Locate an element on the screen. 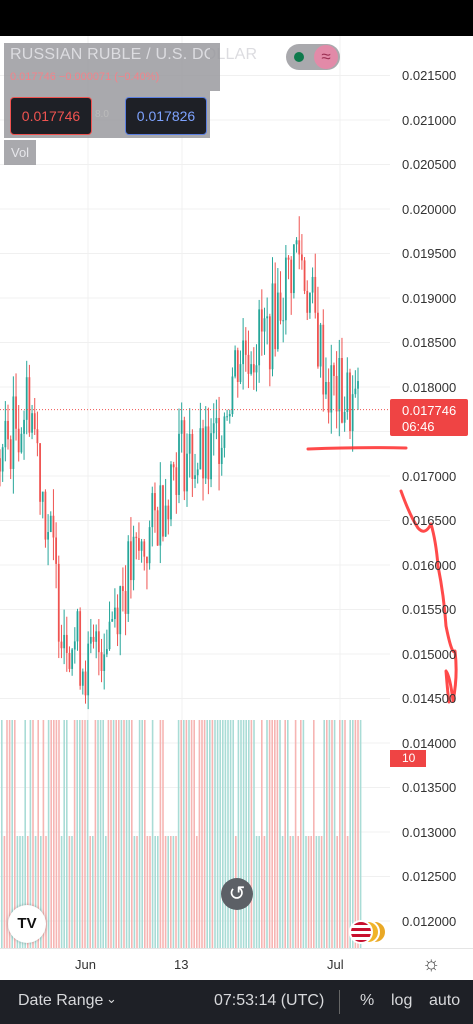 This screenshot has height=1024, width=473. x-tick-label: Jul is located at coordinates (335, 964).